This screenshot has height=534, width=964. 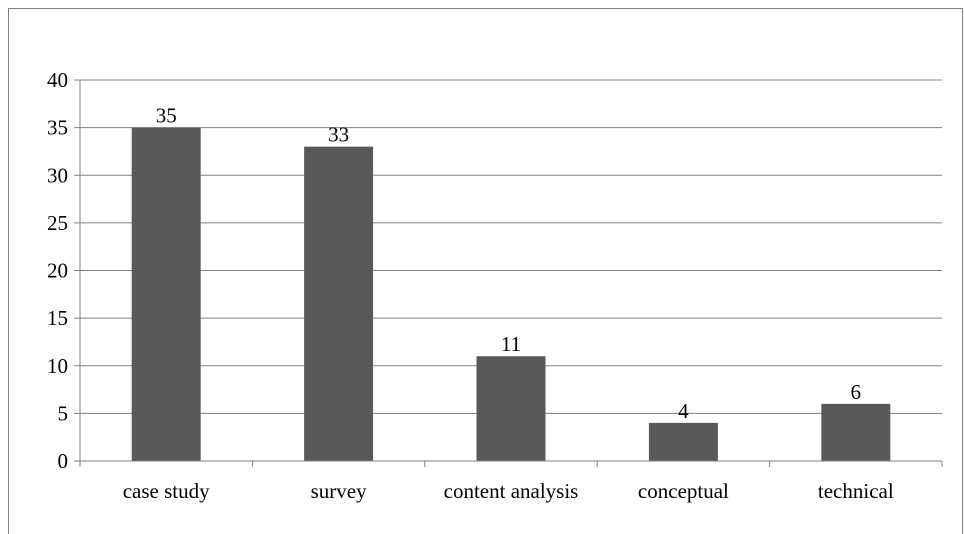 What do you see at coordinates (511, 491) in the screenshot?
I see `x-category-label: content analysis` at bounding box center [511, 491].